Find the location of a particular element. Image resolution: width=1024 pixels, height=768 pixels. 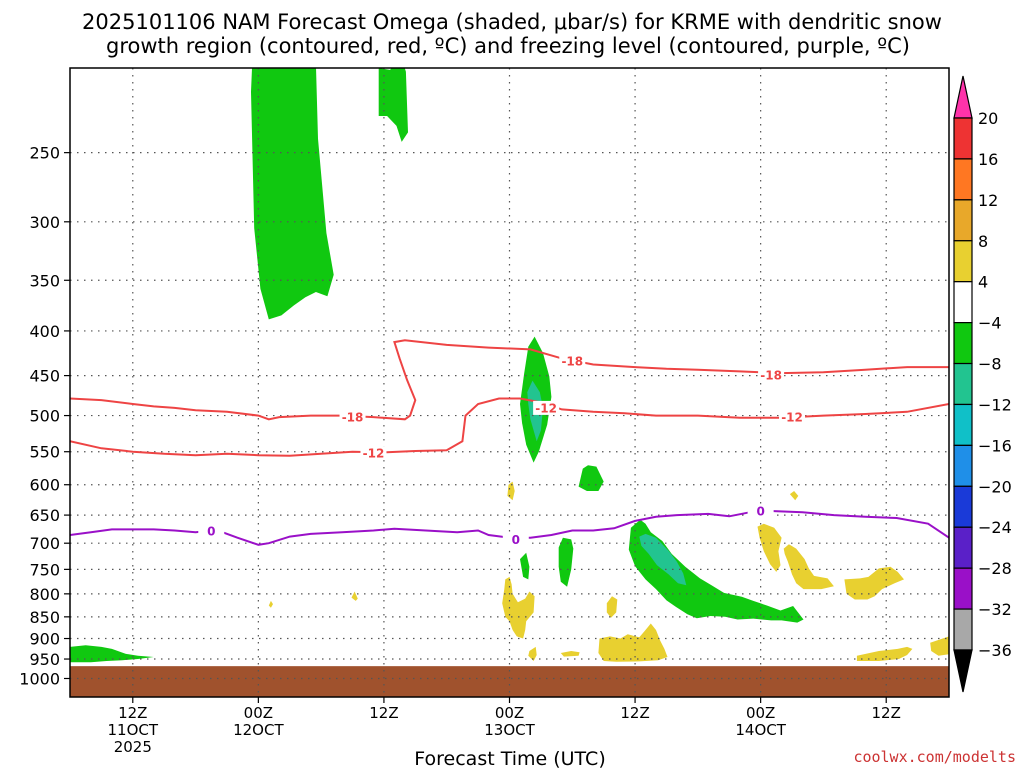

y-tick-label-750: 750 is located at coordinates (44, 569).